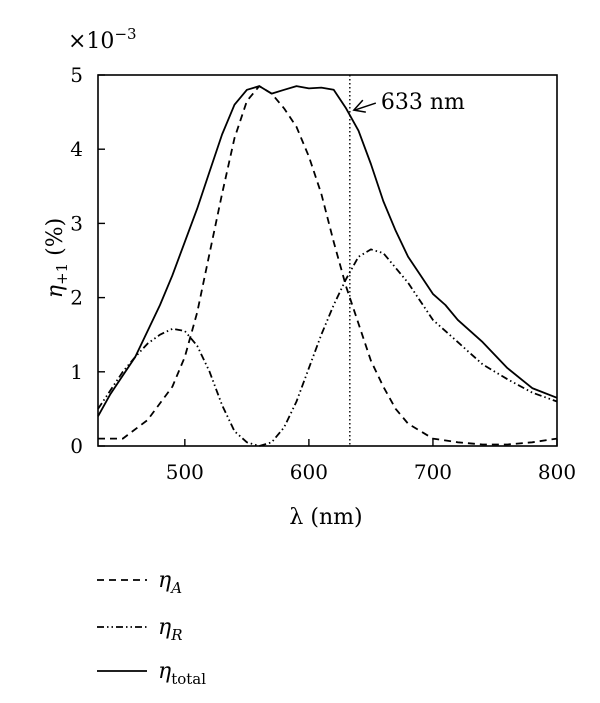  I want to click on y-multiplier-label: ×10⁻³, so click(102, 39).